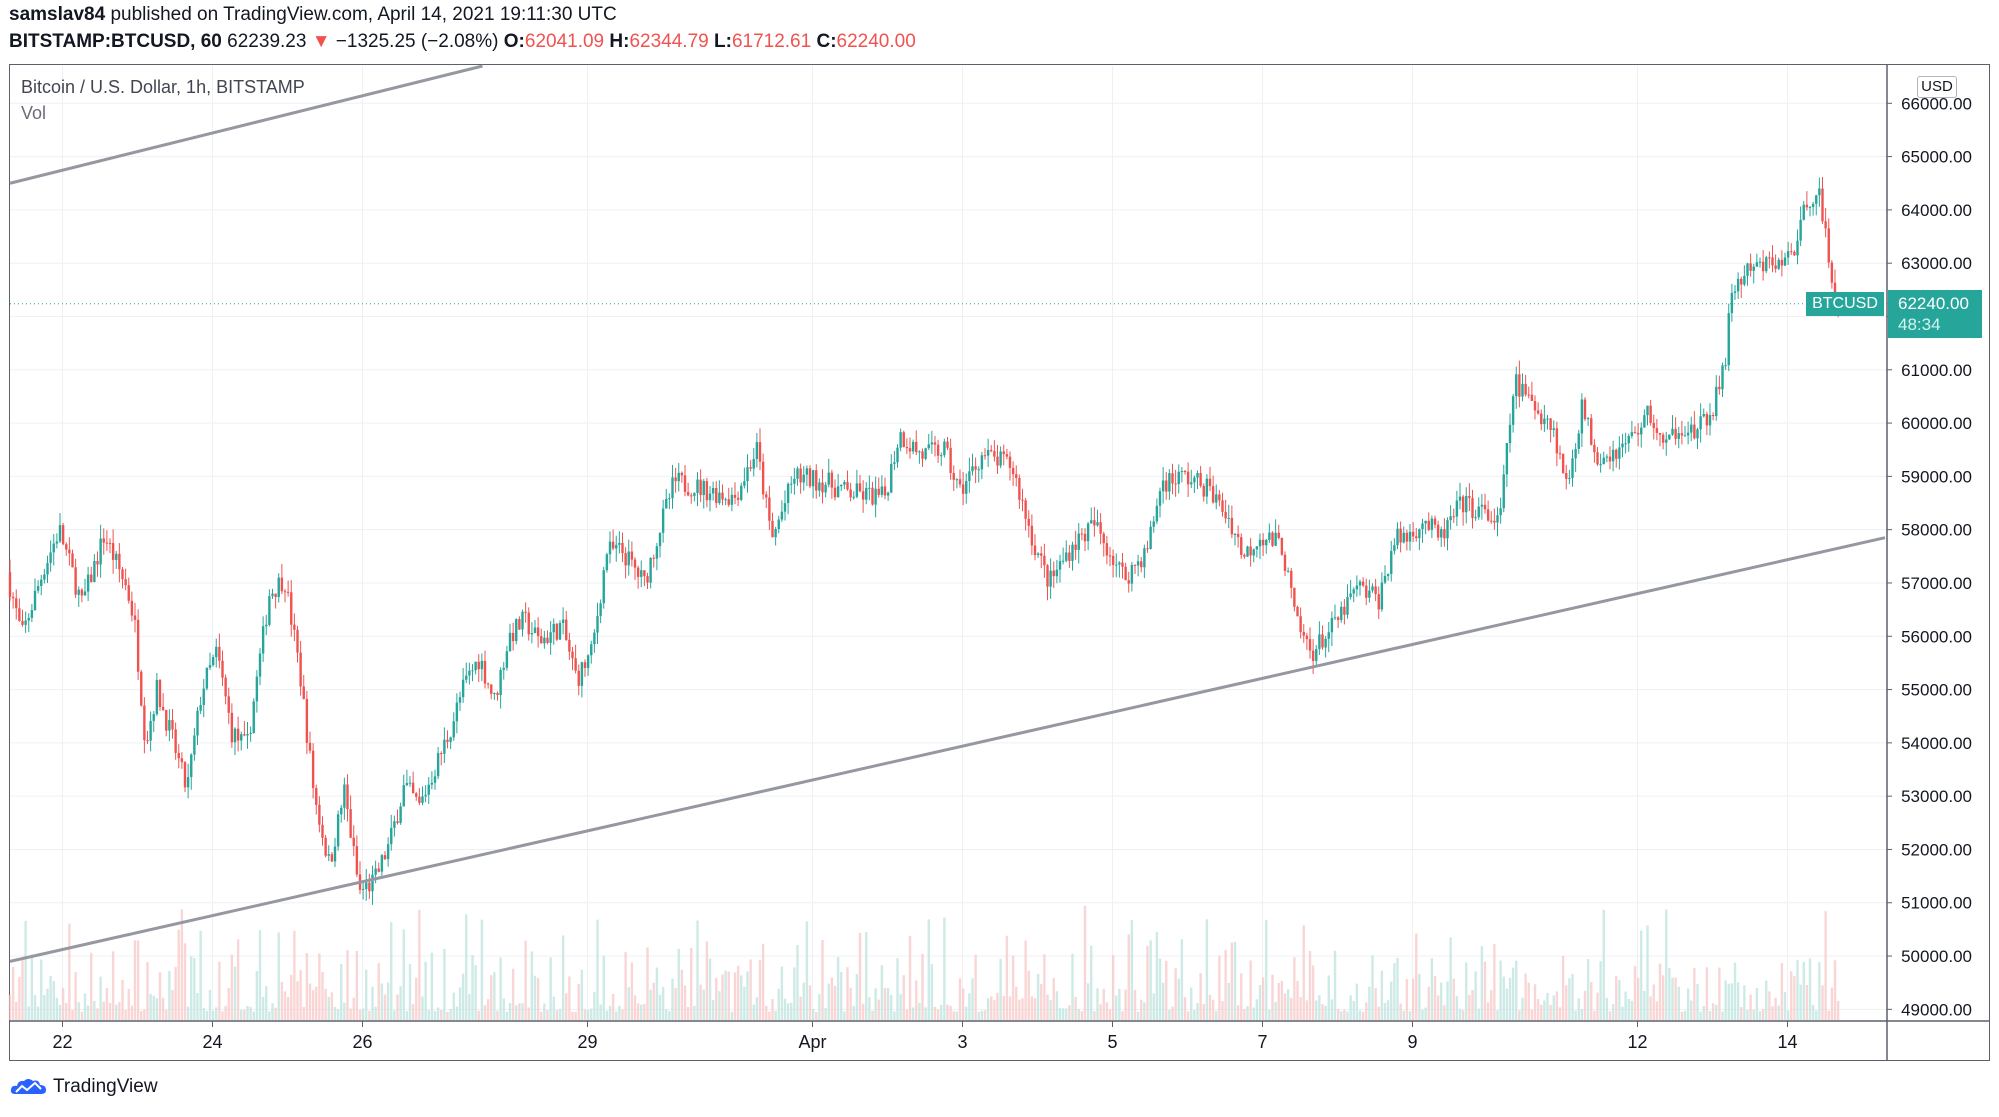 The image size is (1999, 1117). Describe the element at coordinates (1787, 1042) in the screenshot. I see `x-tick-label: 14` at that location.